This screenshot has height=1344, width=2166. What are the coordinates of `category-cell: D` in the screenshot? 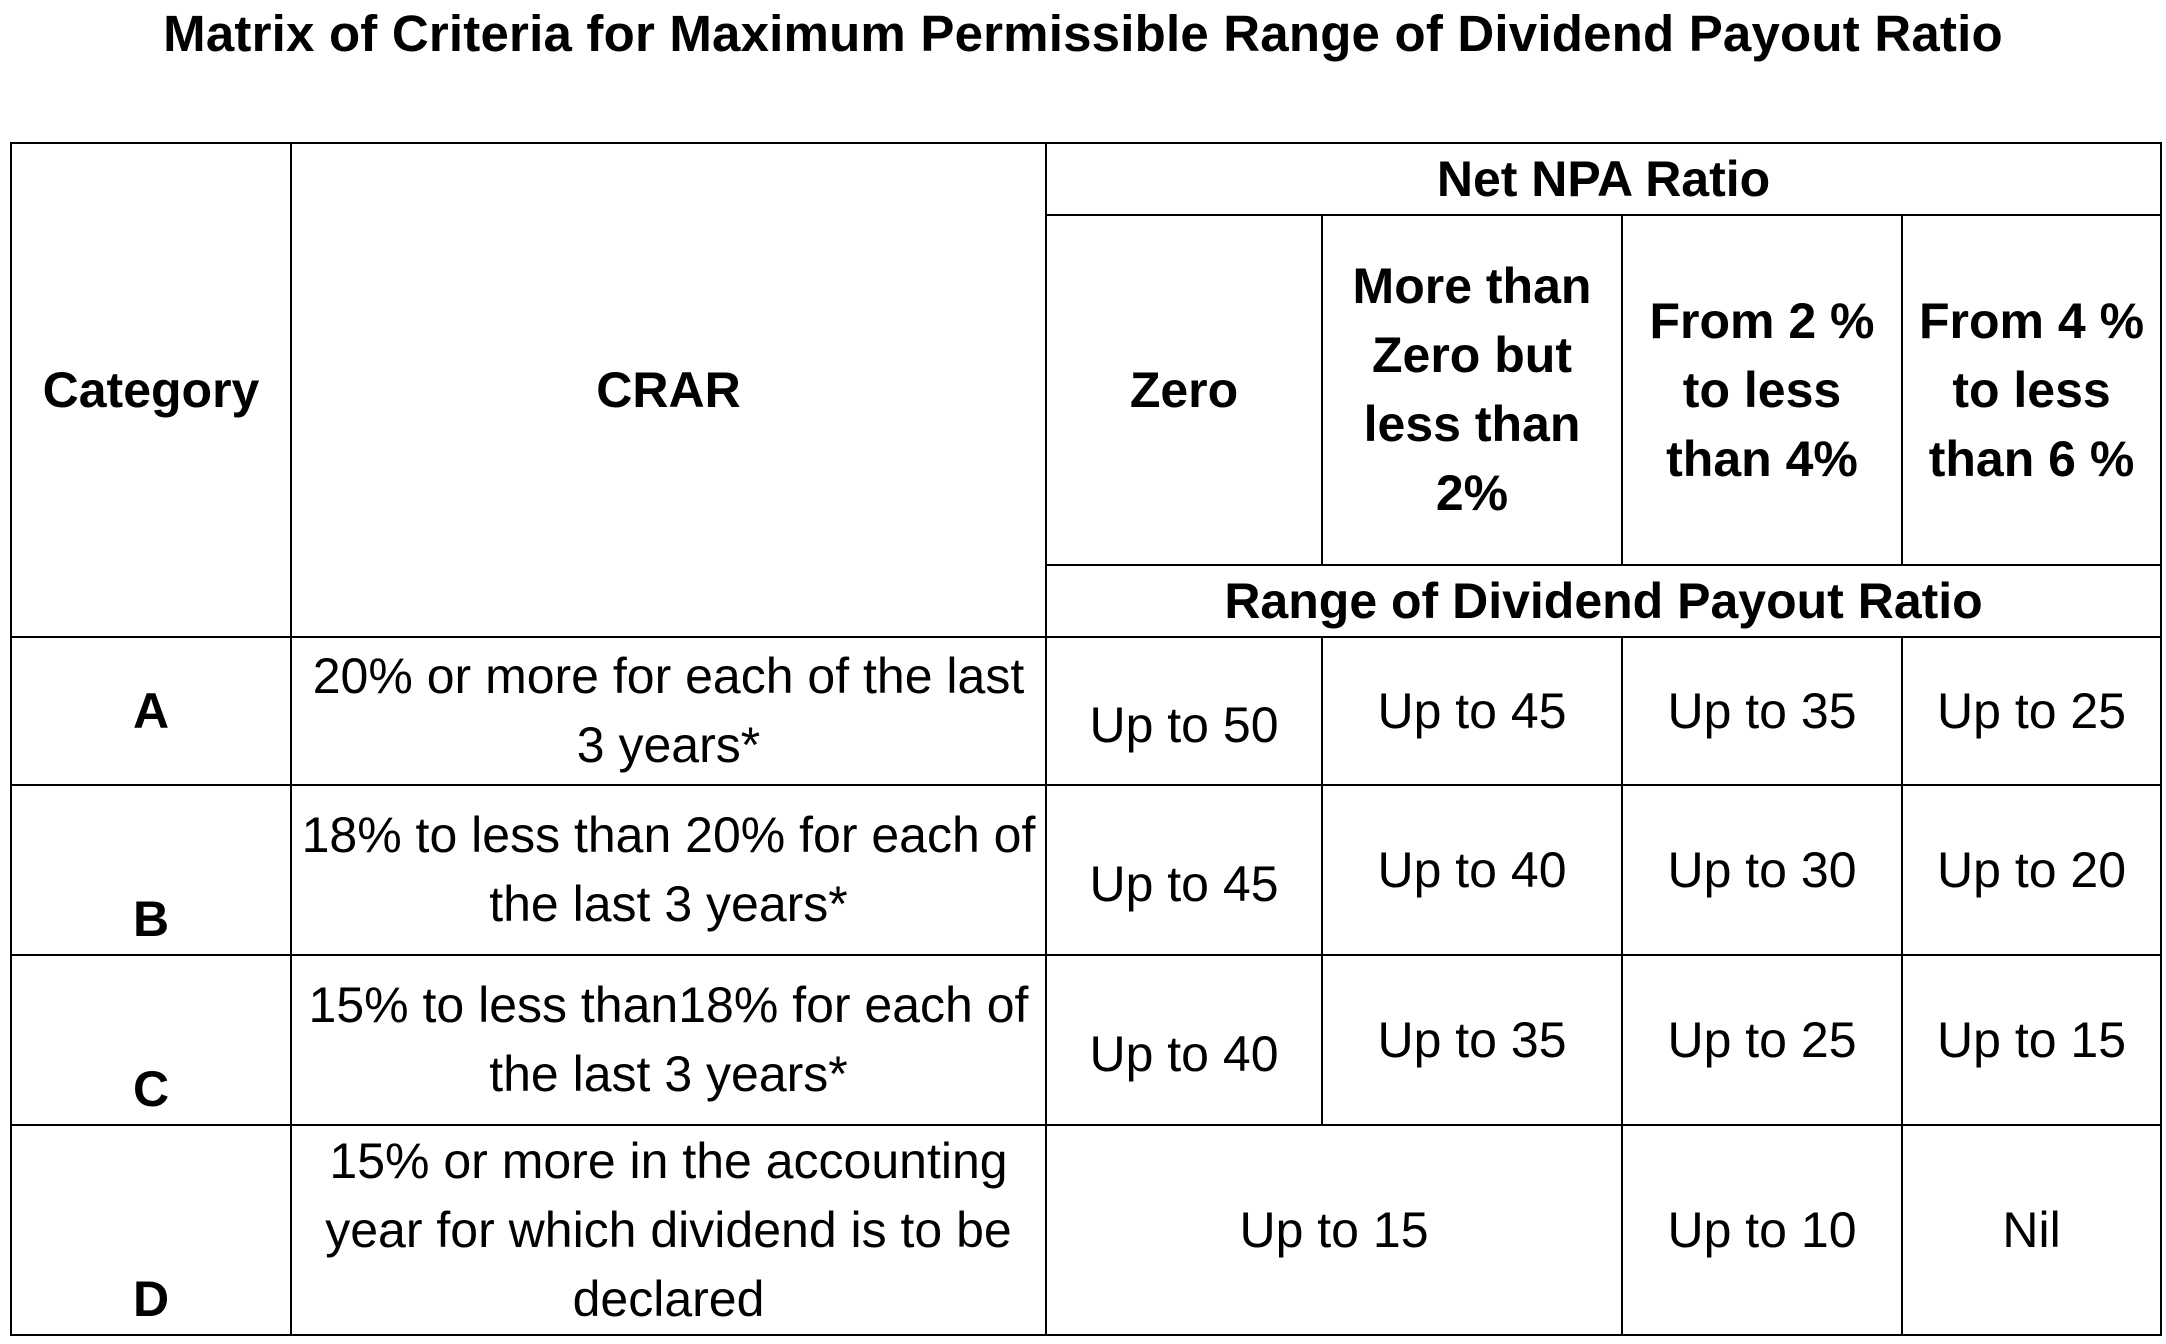 It's located at (151, 1230).